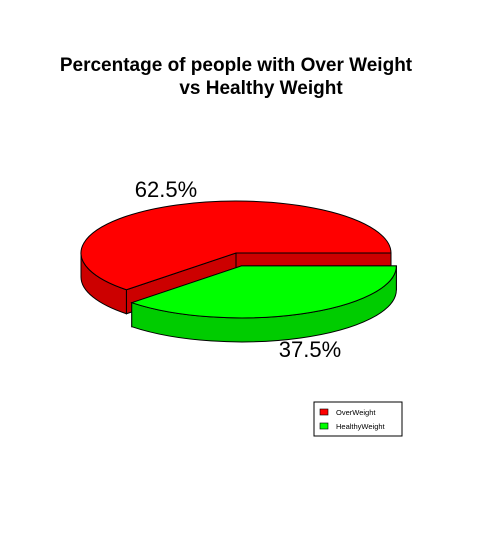  I want to click on pie-slice-healthyweight, so click(263, 304).